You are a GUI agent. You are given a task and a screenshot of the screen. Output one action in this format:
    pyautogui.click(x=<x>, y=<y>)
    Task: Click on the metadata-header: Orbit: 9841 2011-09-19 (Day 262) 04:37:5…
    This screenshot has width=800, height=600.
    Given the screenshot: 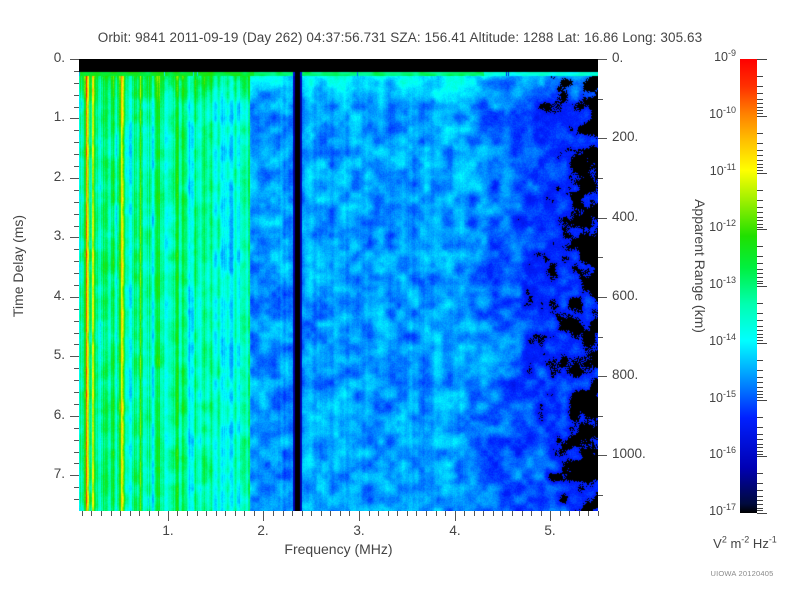 What is the action you would take?
    pyautogui.click(x=400, y=37)
    